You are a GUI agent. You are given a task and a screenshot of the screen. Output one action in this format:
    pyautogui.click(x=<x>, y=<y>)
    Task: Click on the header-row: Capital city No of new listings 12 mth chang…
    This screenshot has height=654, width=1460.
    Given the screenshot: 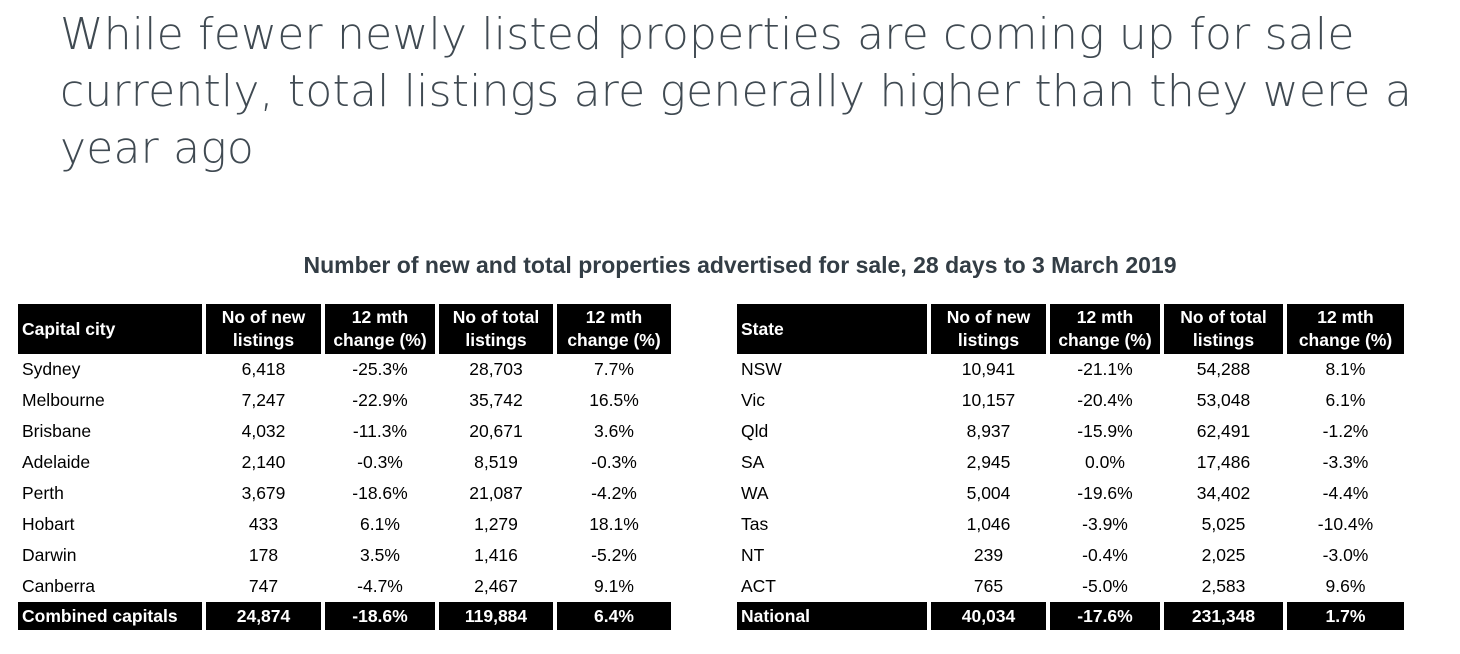 What is the action you would take?
    pyautogui.click(x=344, y=329)
    